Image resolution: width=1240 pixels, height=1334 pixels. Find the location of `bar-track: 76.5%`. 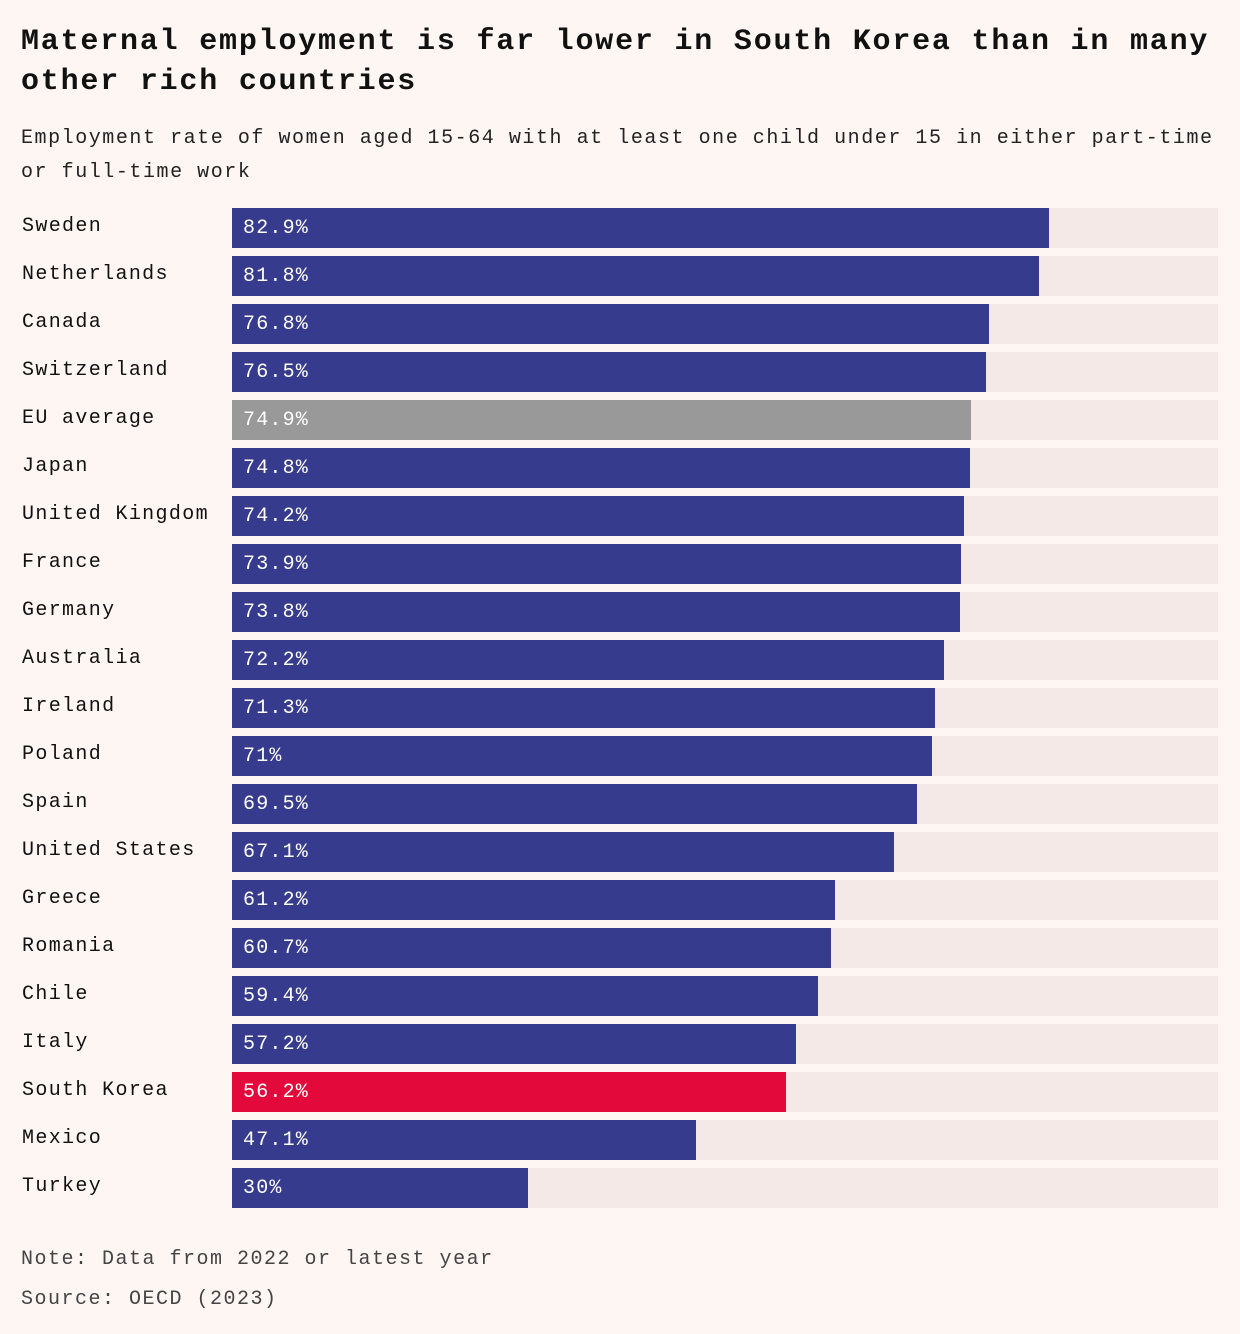

bar-track: 76.5% is located at coordinates (725, 372).